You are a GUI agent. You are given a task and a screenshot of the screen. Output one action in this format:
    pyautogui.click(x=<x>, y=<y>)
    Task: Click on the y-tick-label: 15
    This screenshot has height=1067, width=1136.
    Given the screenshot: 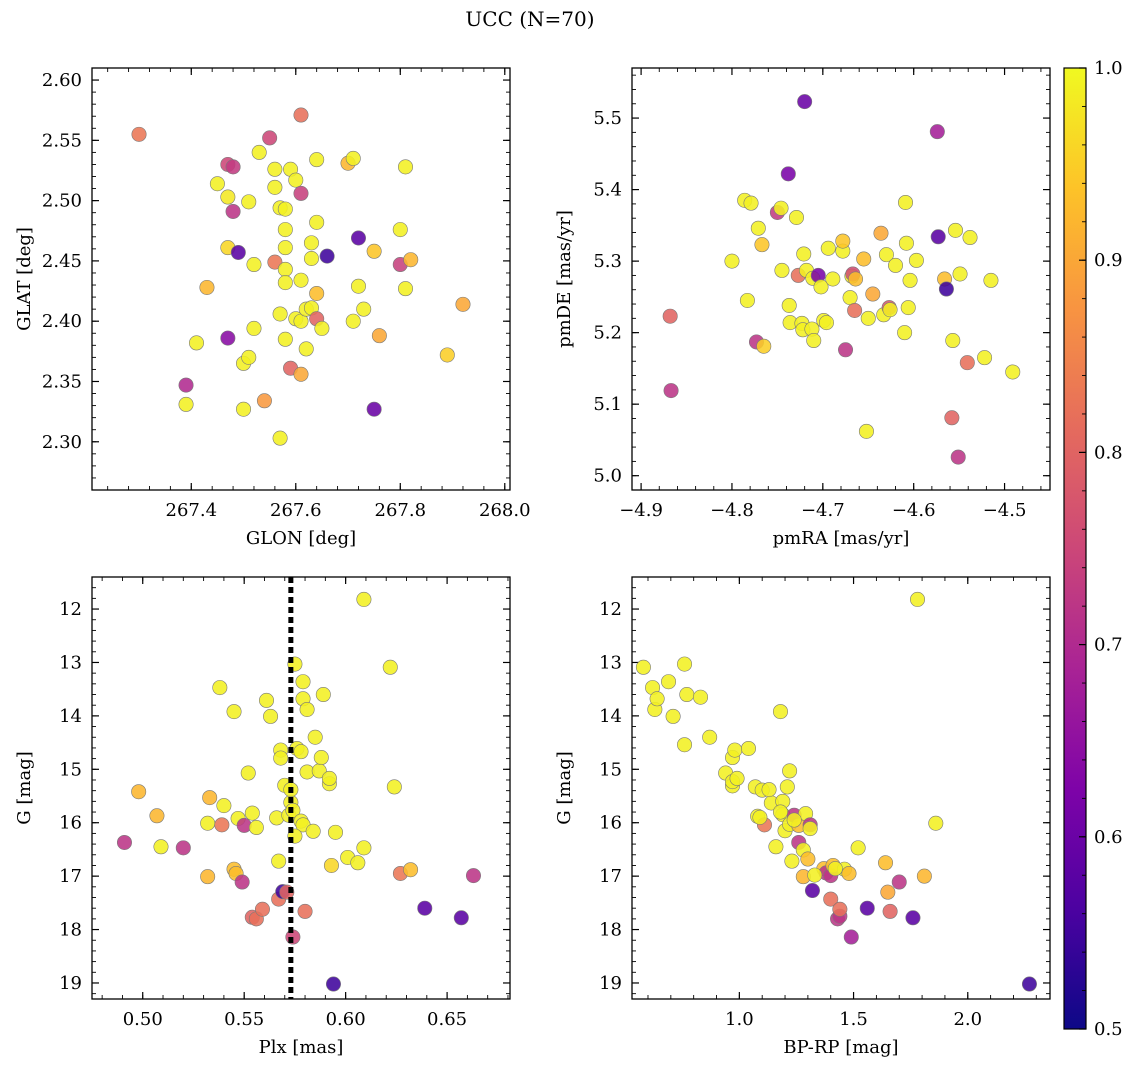 What is the action you would take?
    pyautogui.click(x=70, y=769)
    